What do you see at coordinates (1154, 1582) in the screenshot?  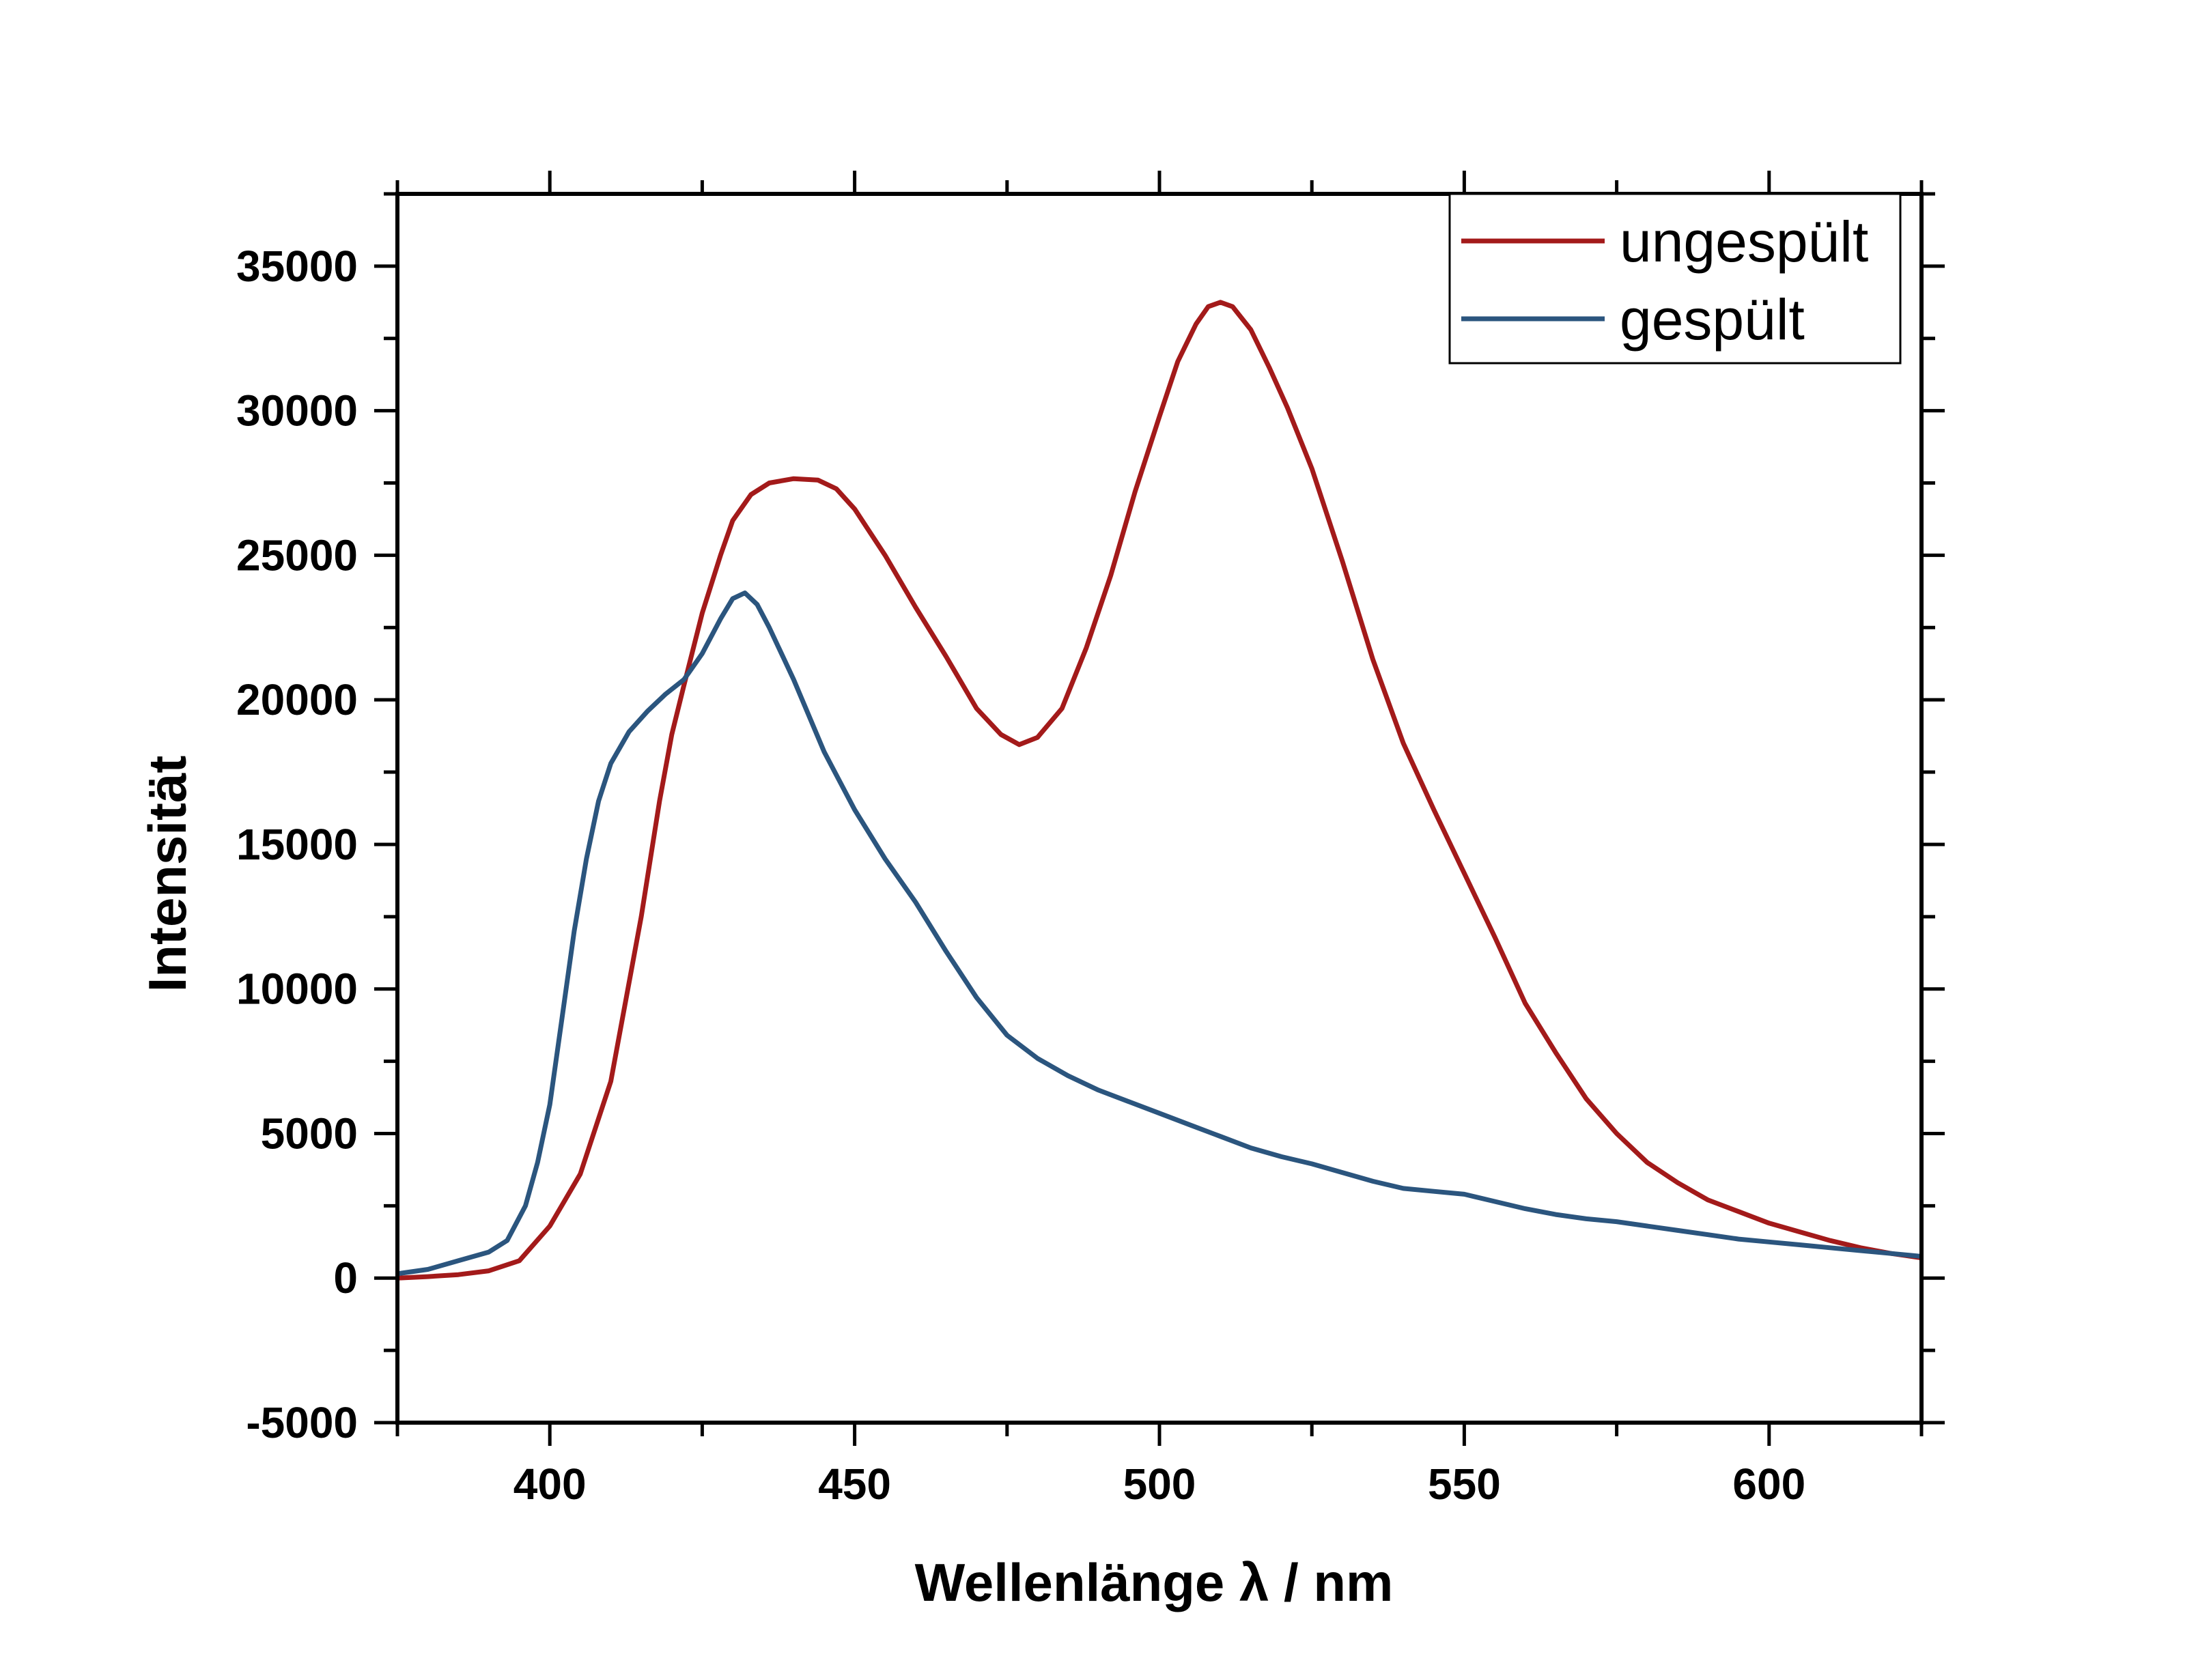 I see `x-axis-title: Wellenlänge λ / nm` at bounding box center [1154, 1582].